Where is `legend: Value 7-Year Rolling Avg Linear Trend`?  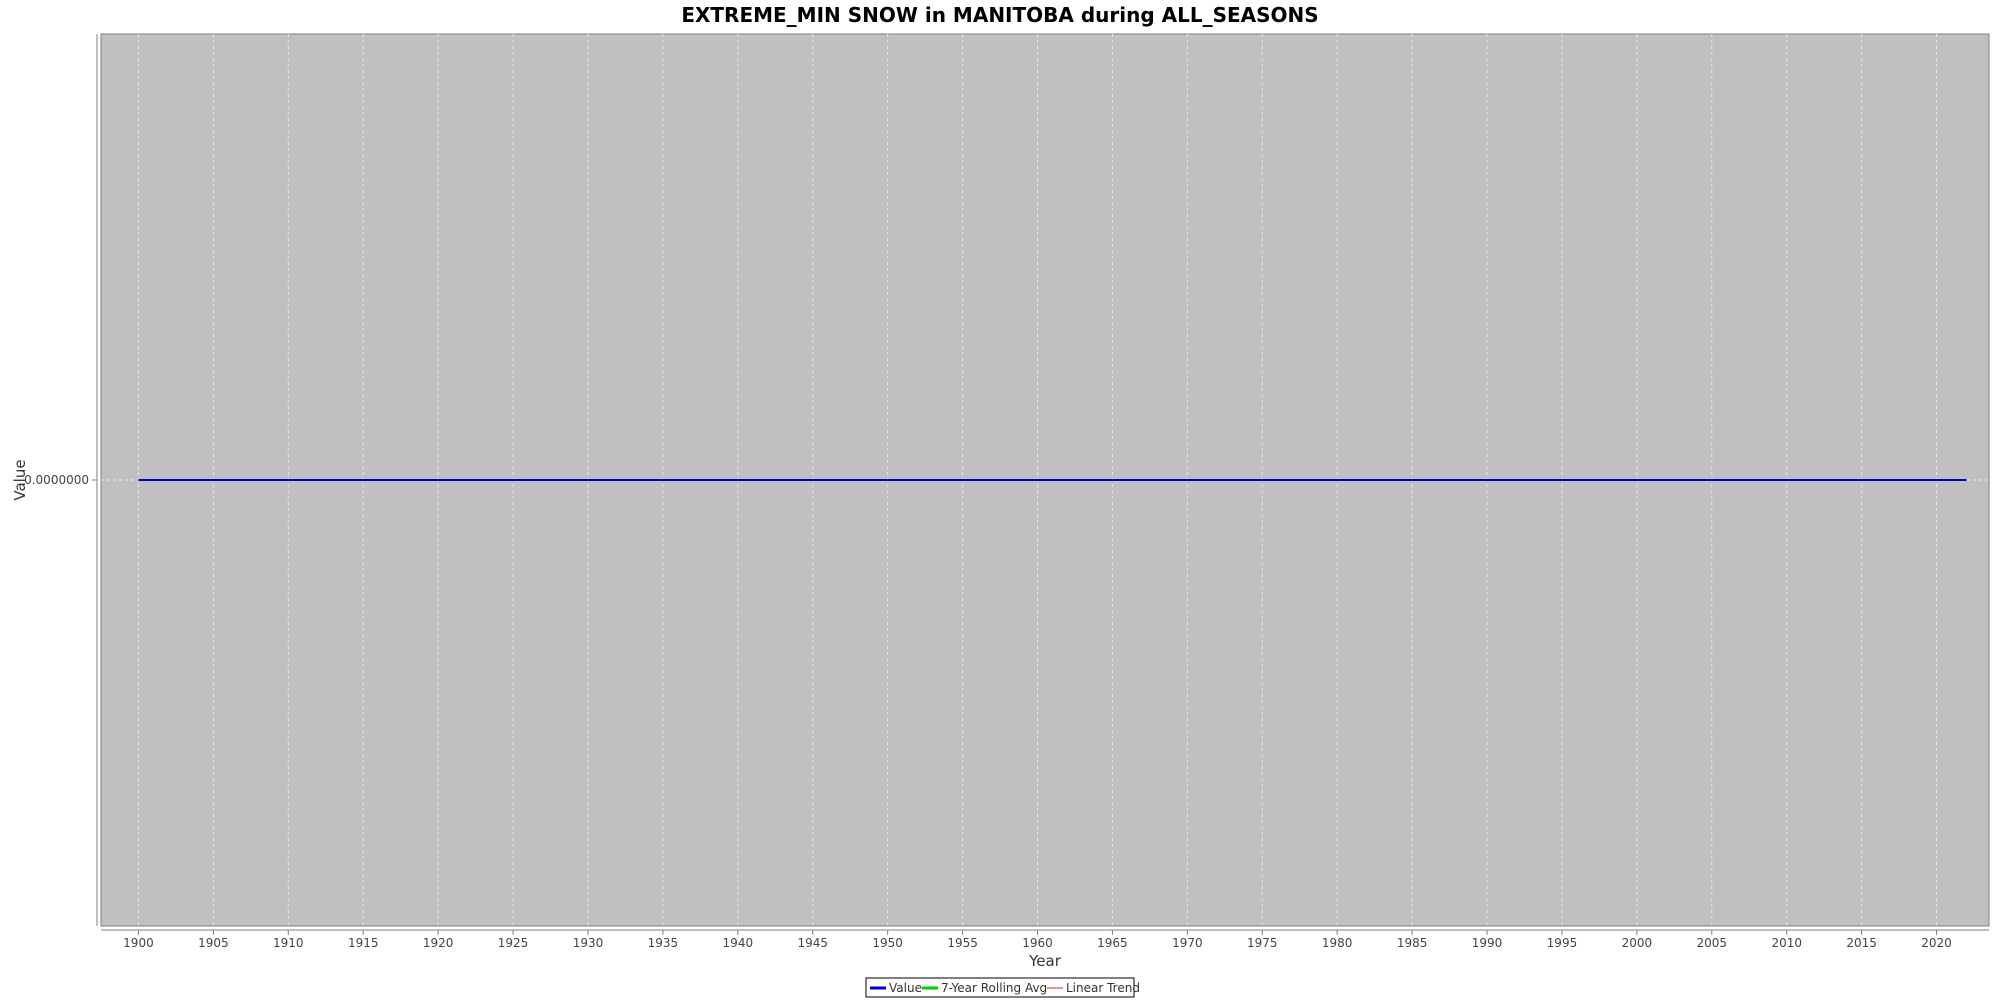
legend: Value 7-Year Rolling Avg Linear Trend is located at coordinates (1002, 987).